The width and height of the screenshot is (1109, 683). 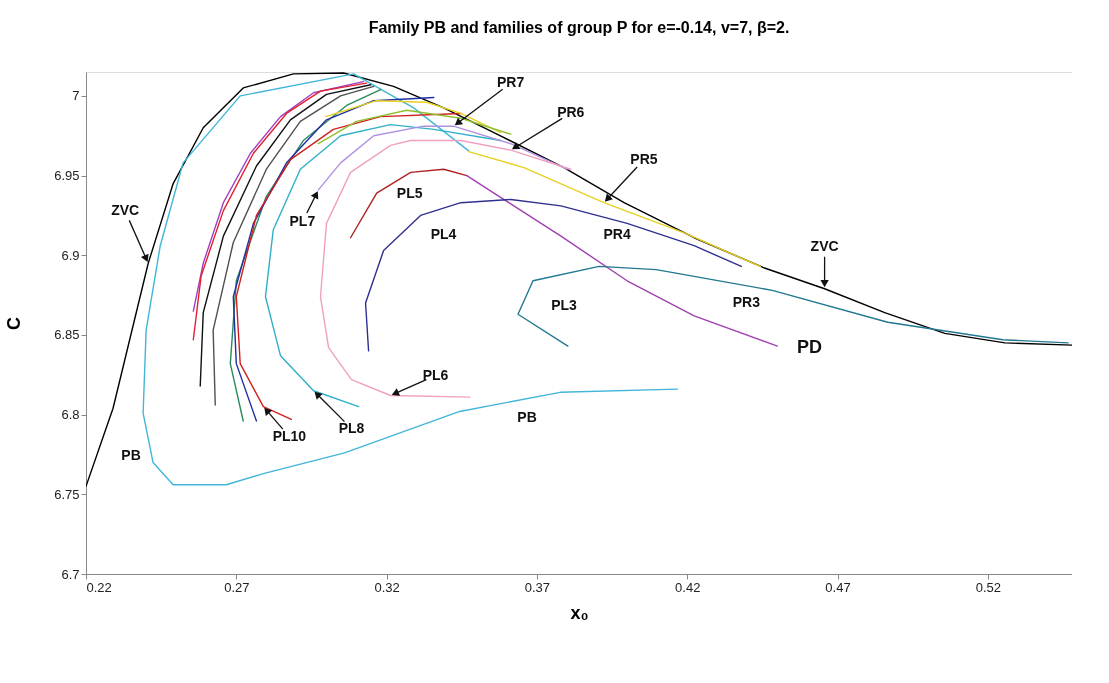 What do you see at coordinates (67, 335) in the screenshot?
I see `y-tick-label: 6.85` at bounding box center [67, 335].